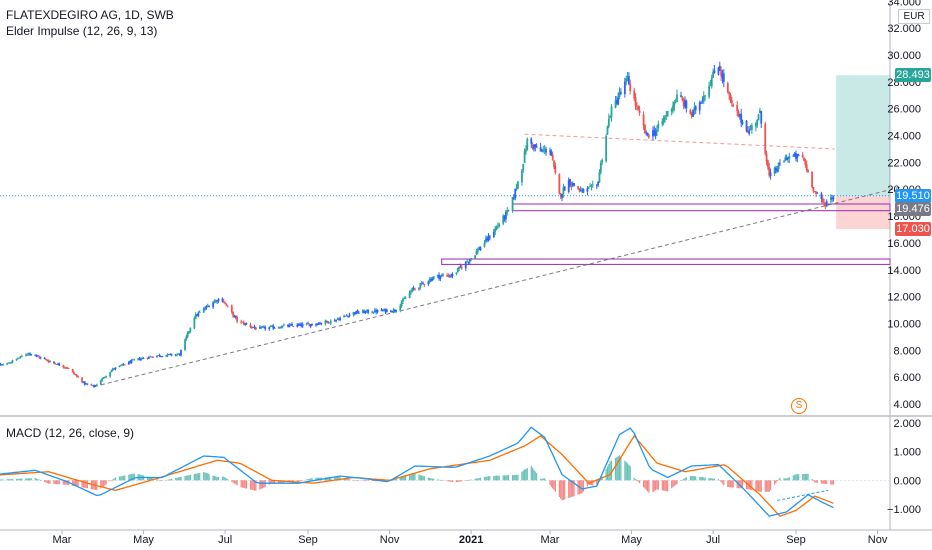 Image resolution: width=932 pixels, height=550 pixels. What do you see at coordinates (863, 213) in the screenshot?
I see `stop-zone` at bounding box center [863, 213].